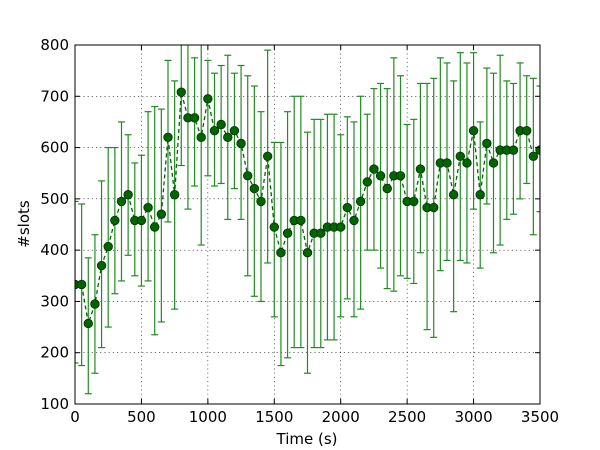 The image size is (600, 450). I want to click on x-tick-label: 2000, so click(341, 417).